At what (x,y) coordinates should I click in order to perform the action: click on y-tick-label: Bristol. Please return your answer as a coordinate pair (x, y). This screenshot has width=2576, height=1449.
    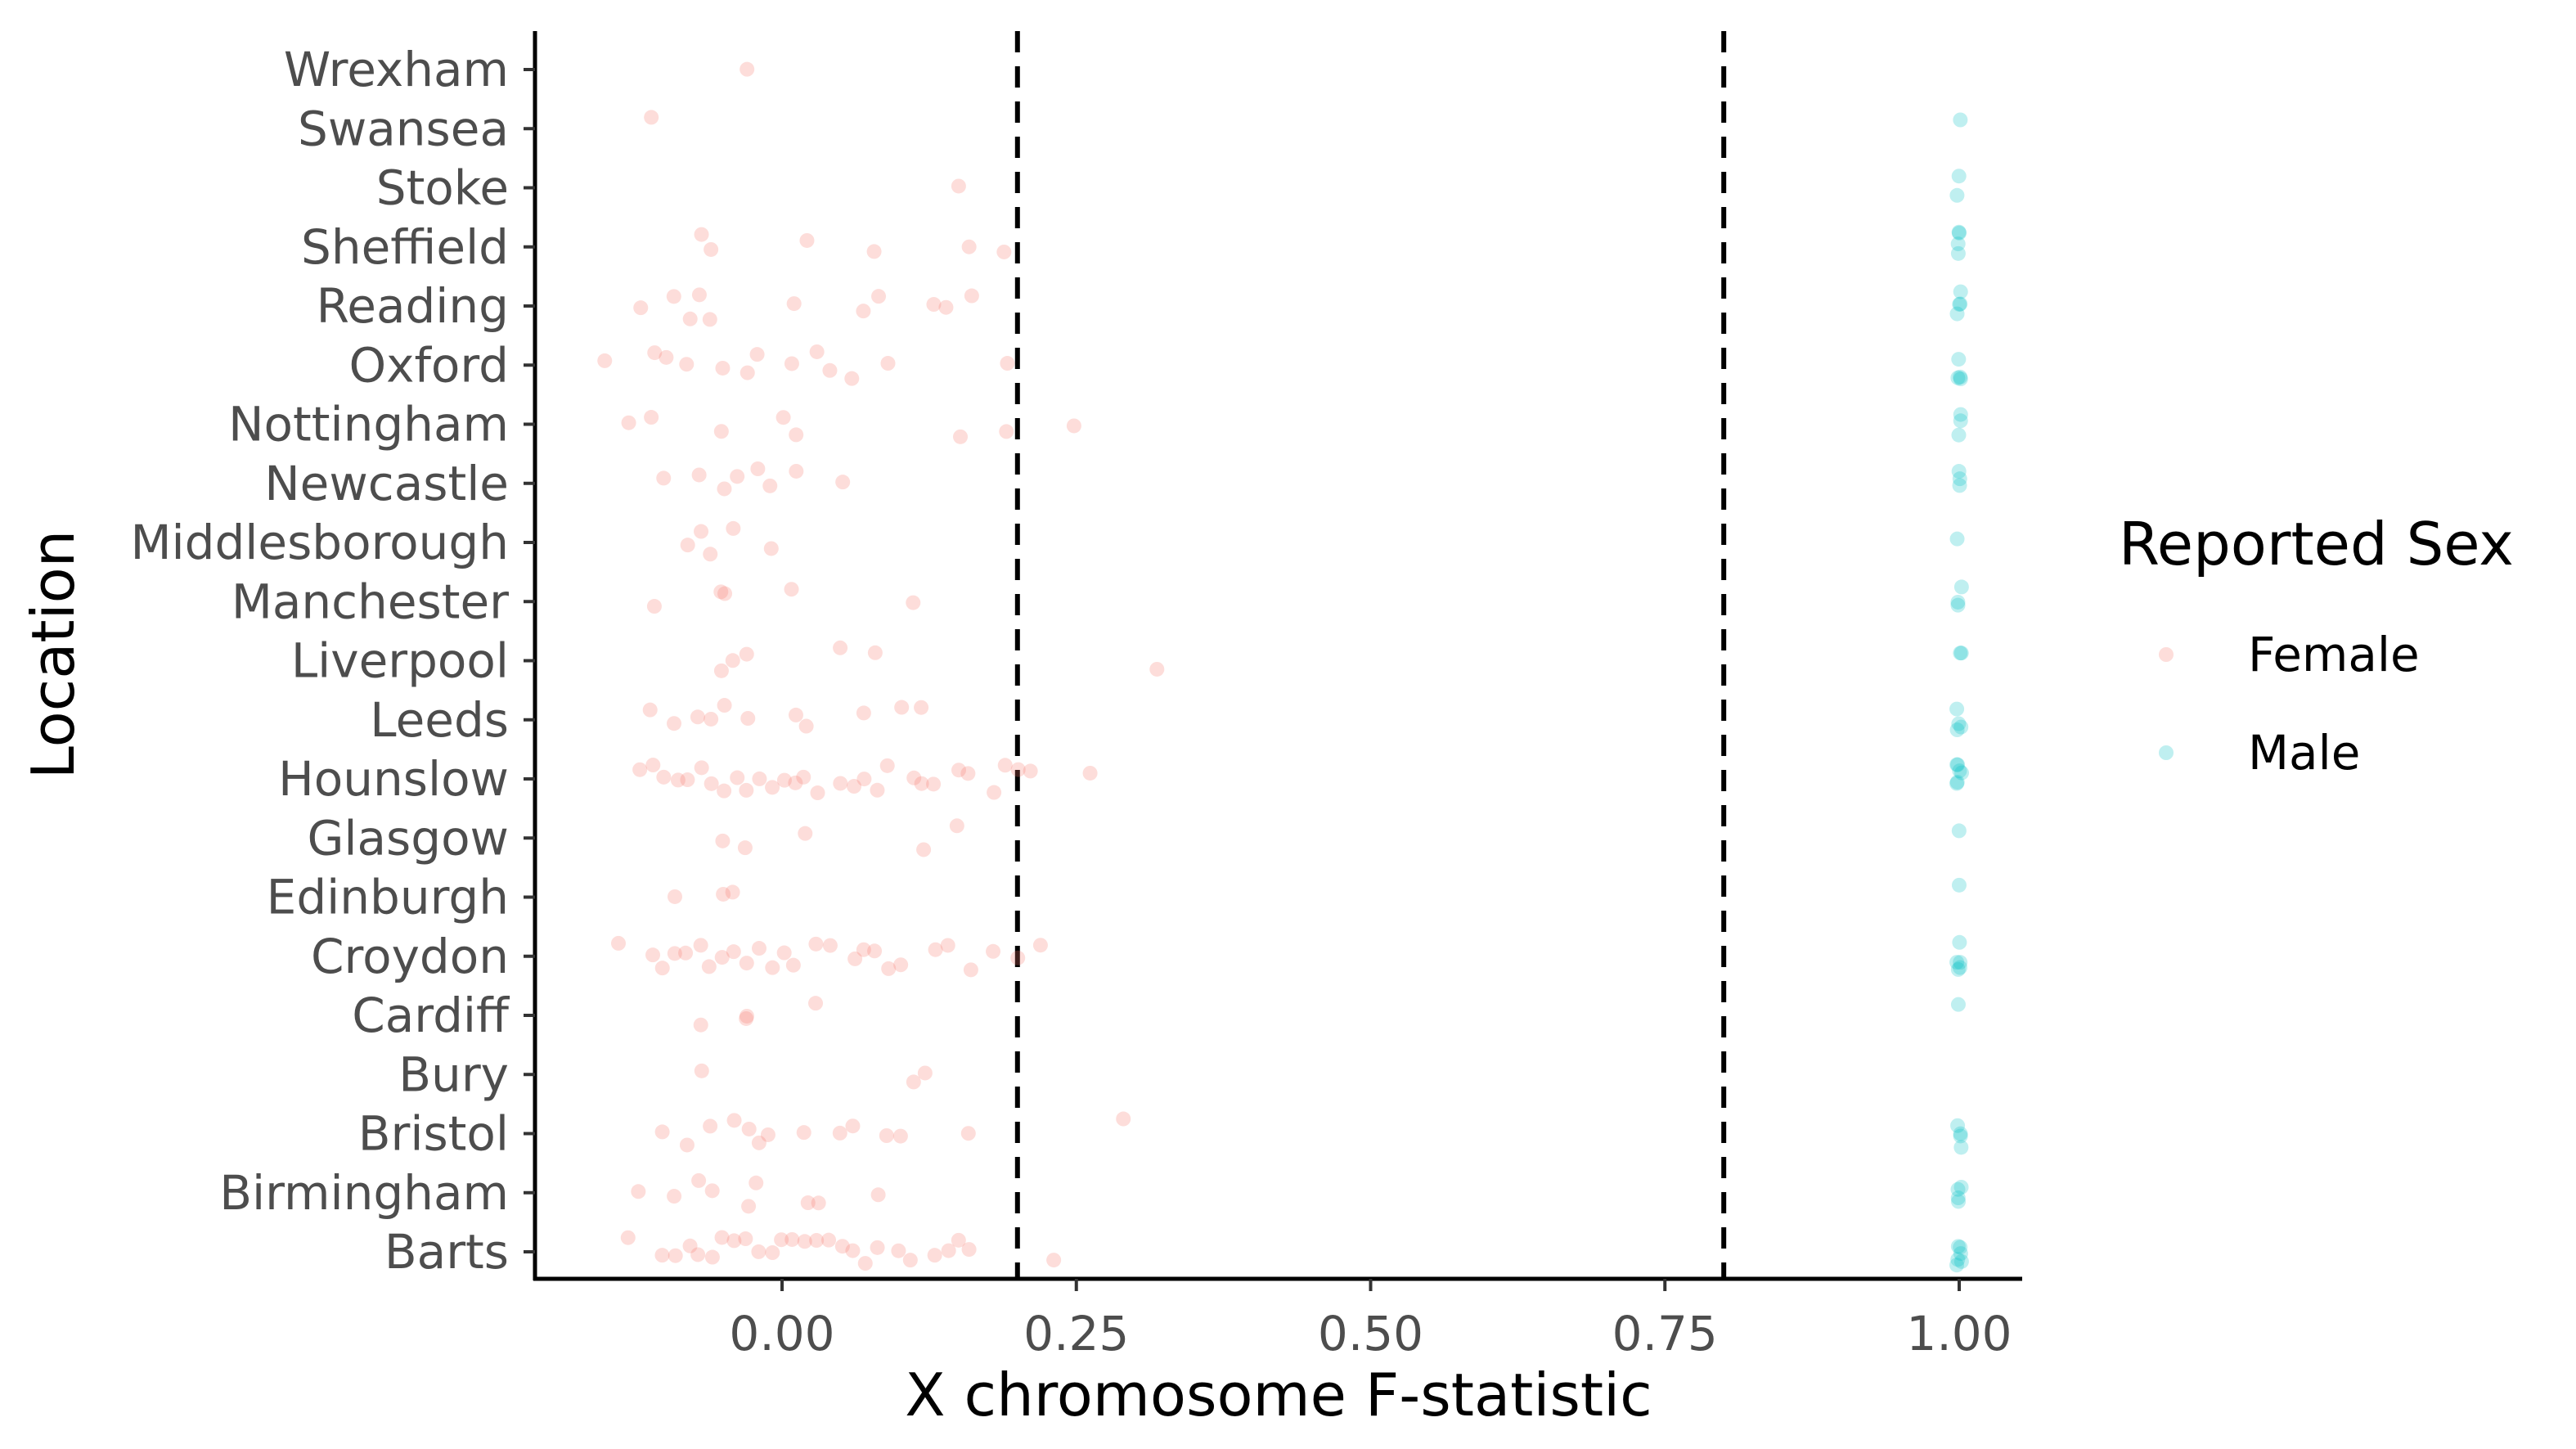
    Looking at the image, I should click on (433, 1134).